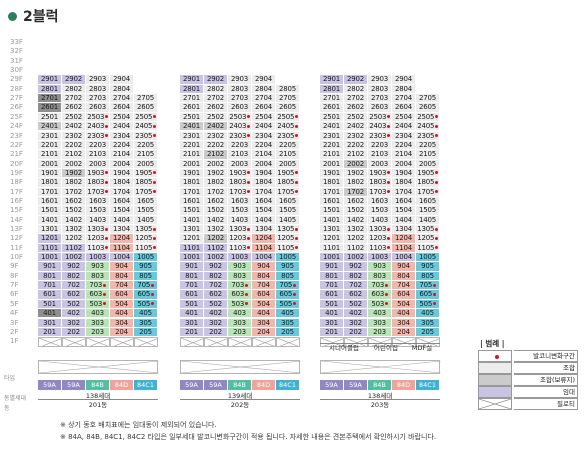 The height and width of the screenshot is (453, 588). Describe the element at coordinates (49, 182) in the screenshot. I see `unit-number: 1801` at that location.